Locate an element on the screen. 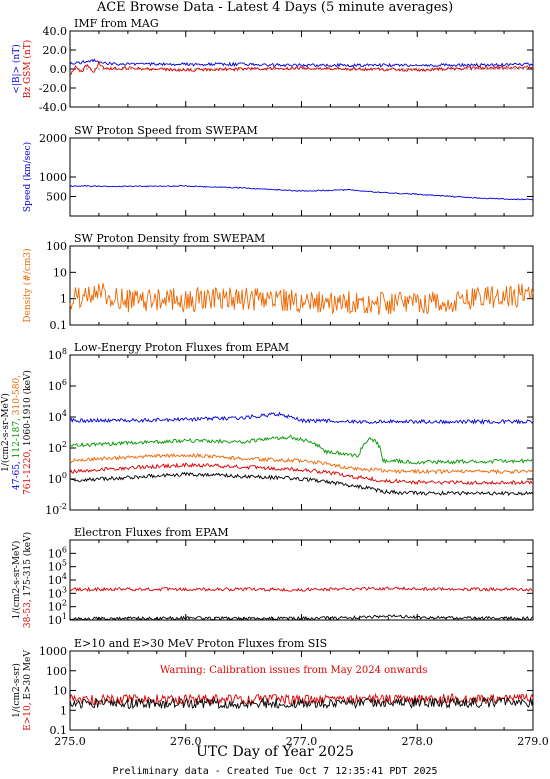  y-tick-label: -40.0 is located at coordinates (53, 107).